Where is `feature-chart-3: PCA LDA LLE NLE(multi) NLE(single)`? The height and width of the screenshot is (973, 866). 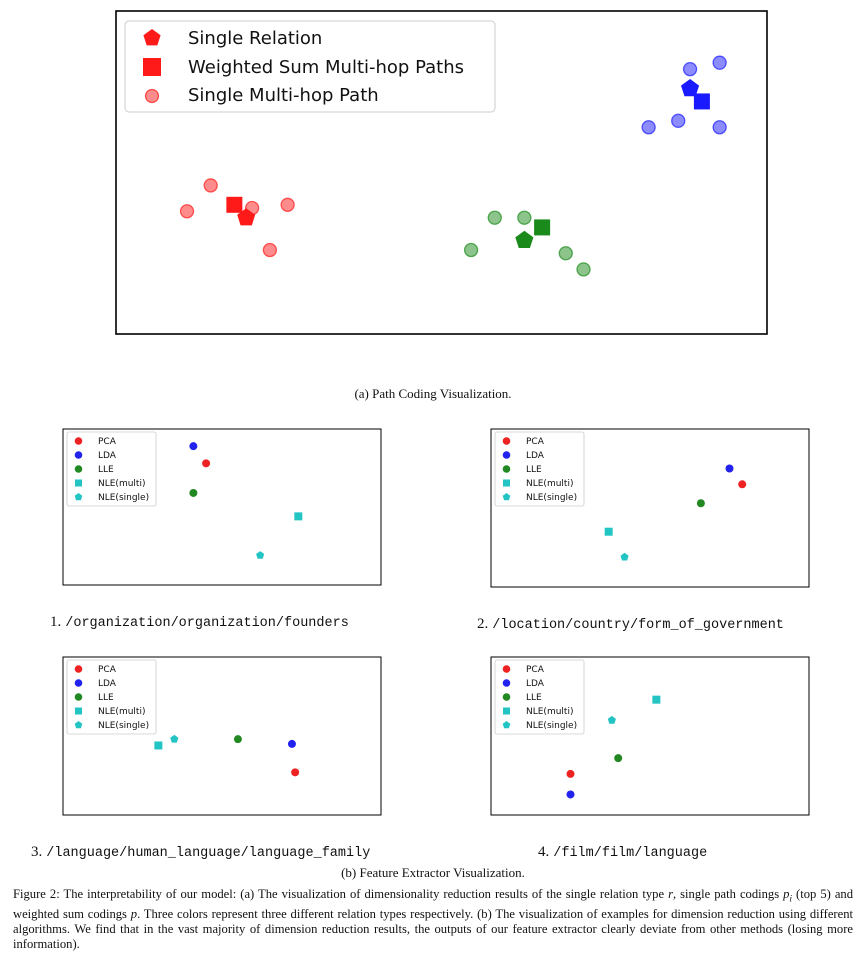 feature-chart-3: PCA LDA LLE NLE(multi) NLE(single) is located at coordinates (222, 736).